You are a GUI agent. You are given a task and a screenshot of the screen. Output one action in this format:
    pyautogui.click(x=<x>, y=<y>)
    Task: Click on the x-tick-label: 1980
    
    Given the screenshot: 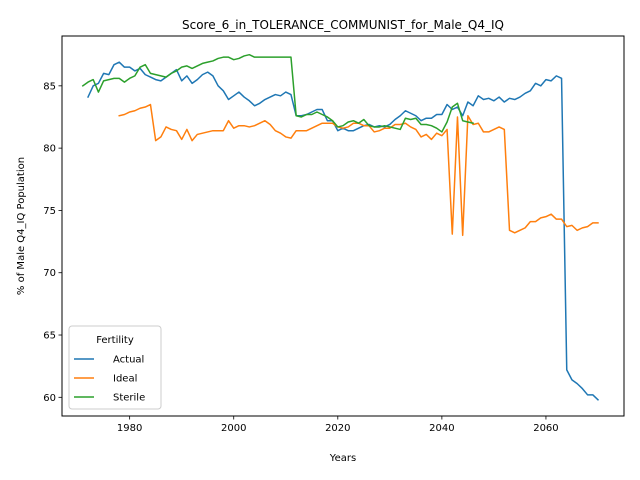 What is the action you would take?
    pyautogui.click(x=129, y=428)
    